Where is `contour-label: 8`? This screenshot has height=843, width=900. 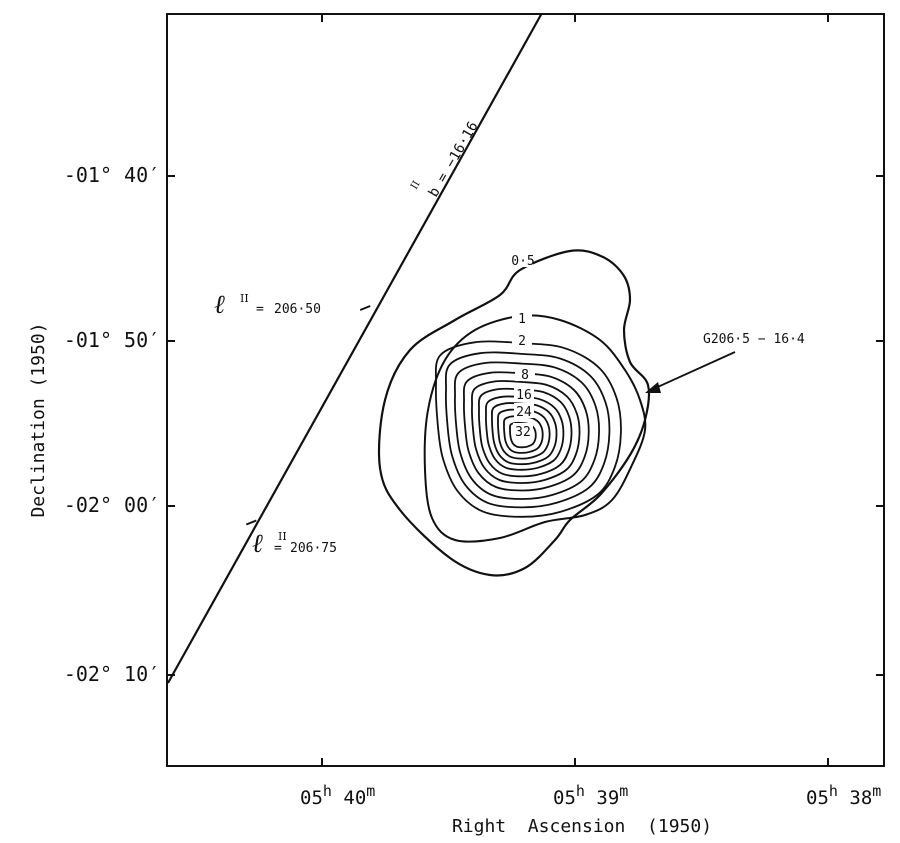
contour-label: 8 is located at coordinates (525, 375).